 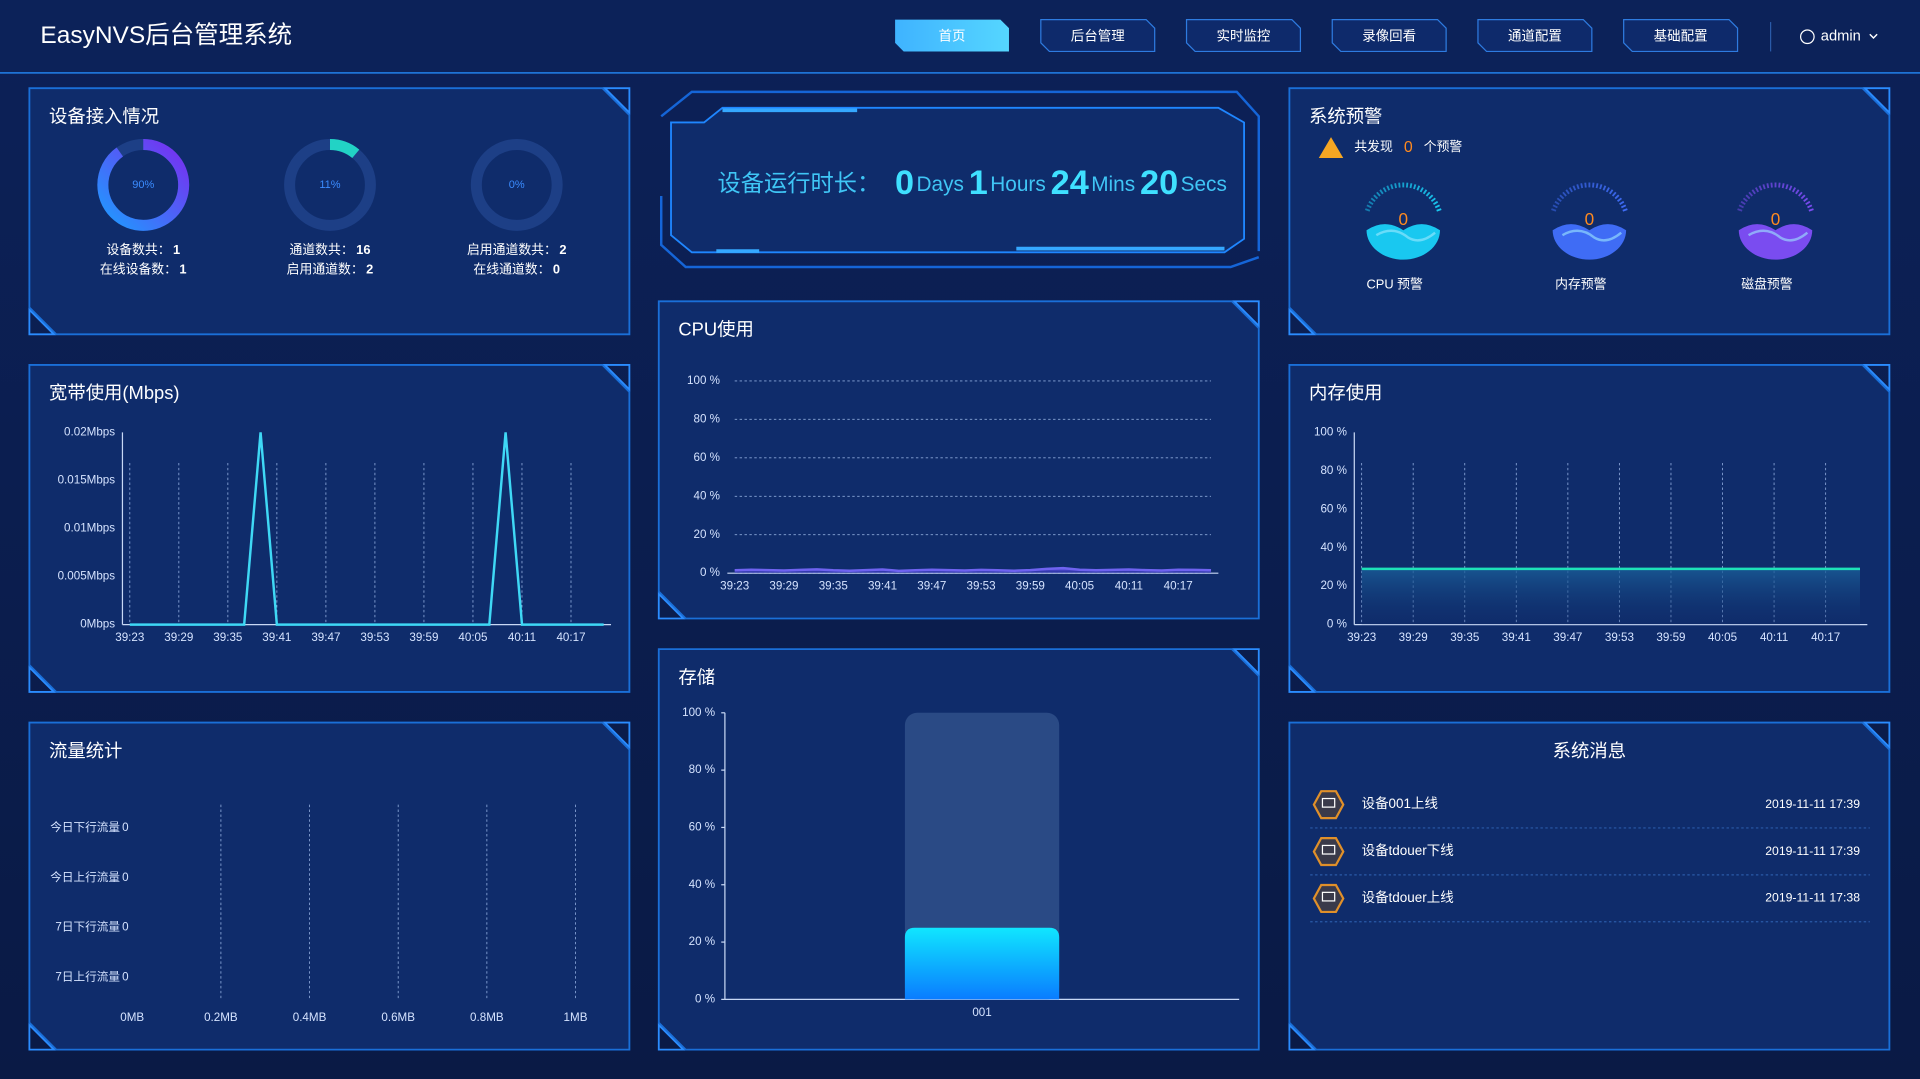 What do you see at coordinates (882, 586) in the screenshot?
I see `x-tick-label: 39:41` at bounding box center [882, 586].